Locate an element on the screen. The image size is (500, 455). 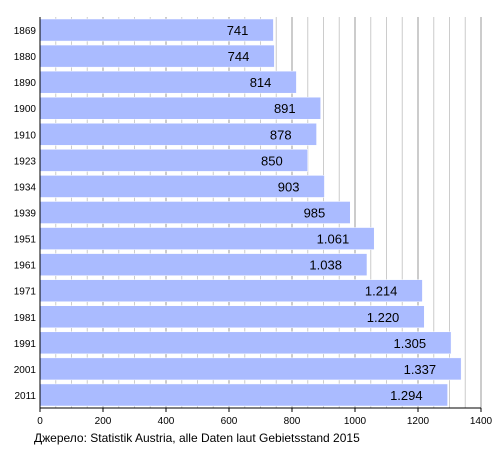
x-tick-label-400: 400 is located at coordinates (166, 421).